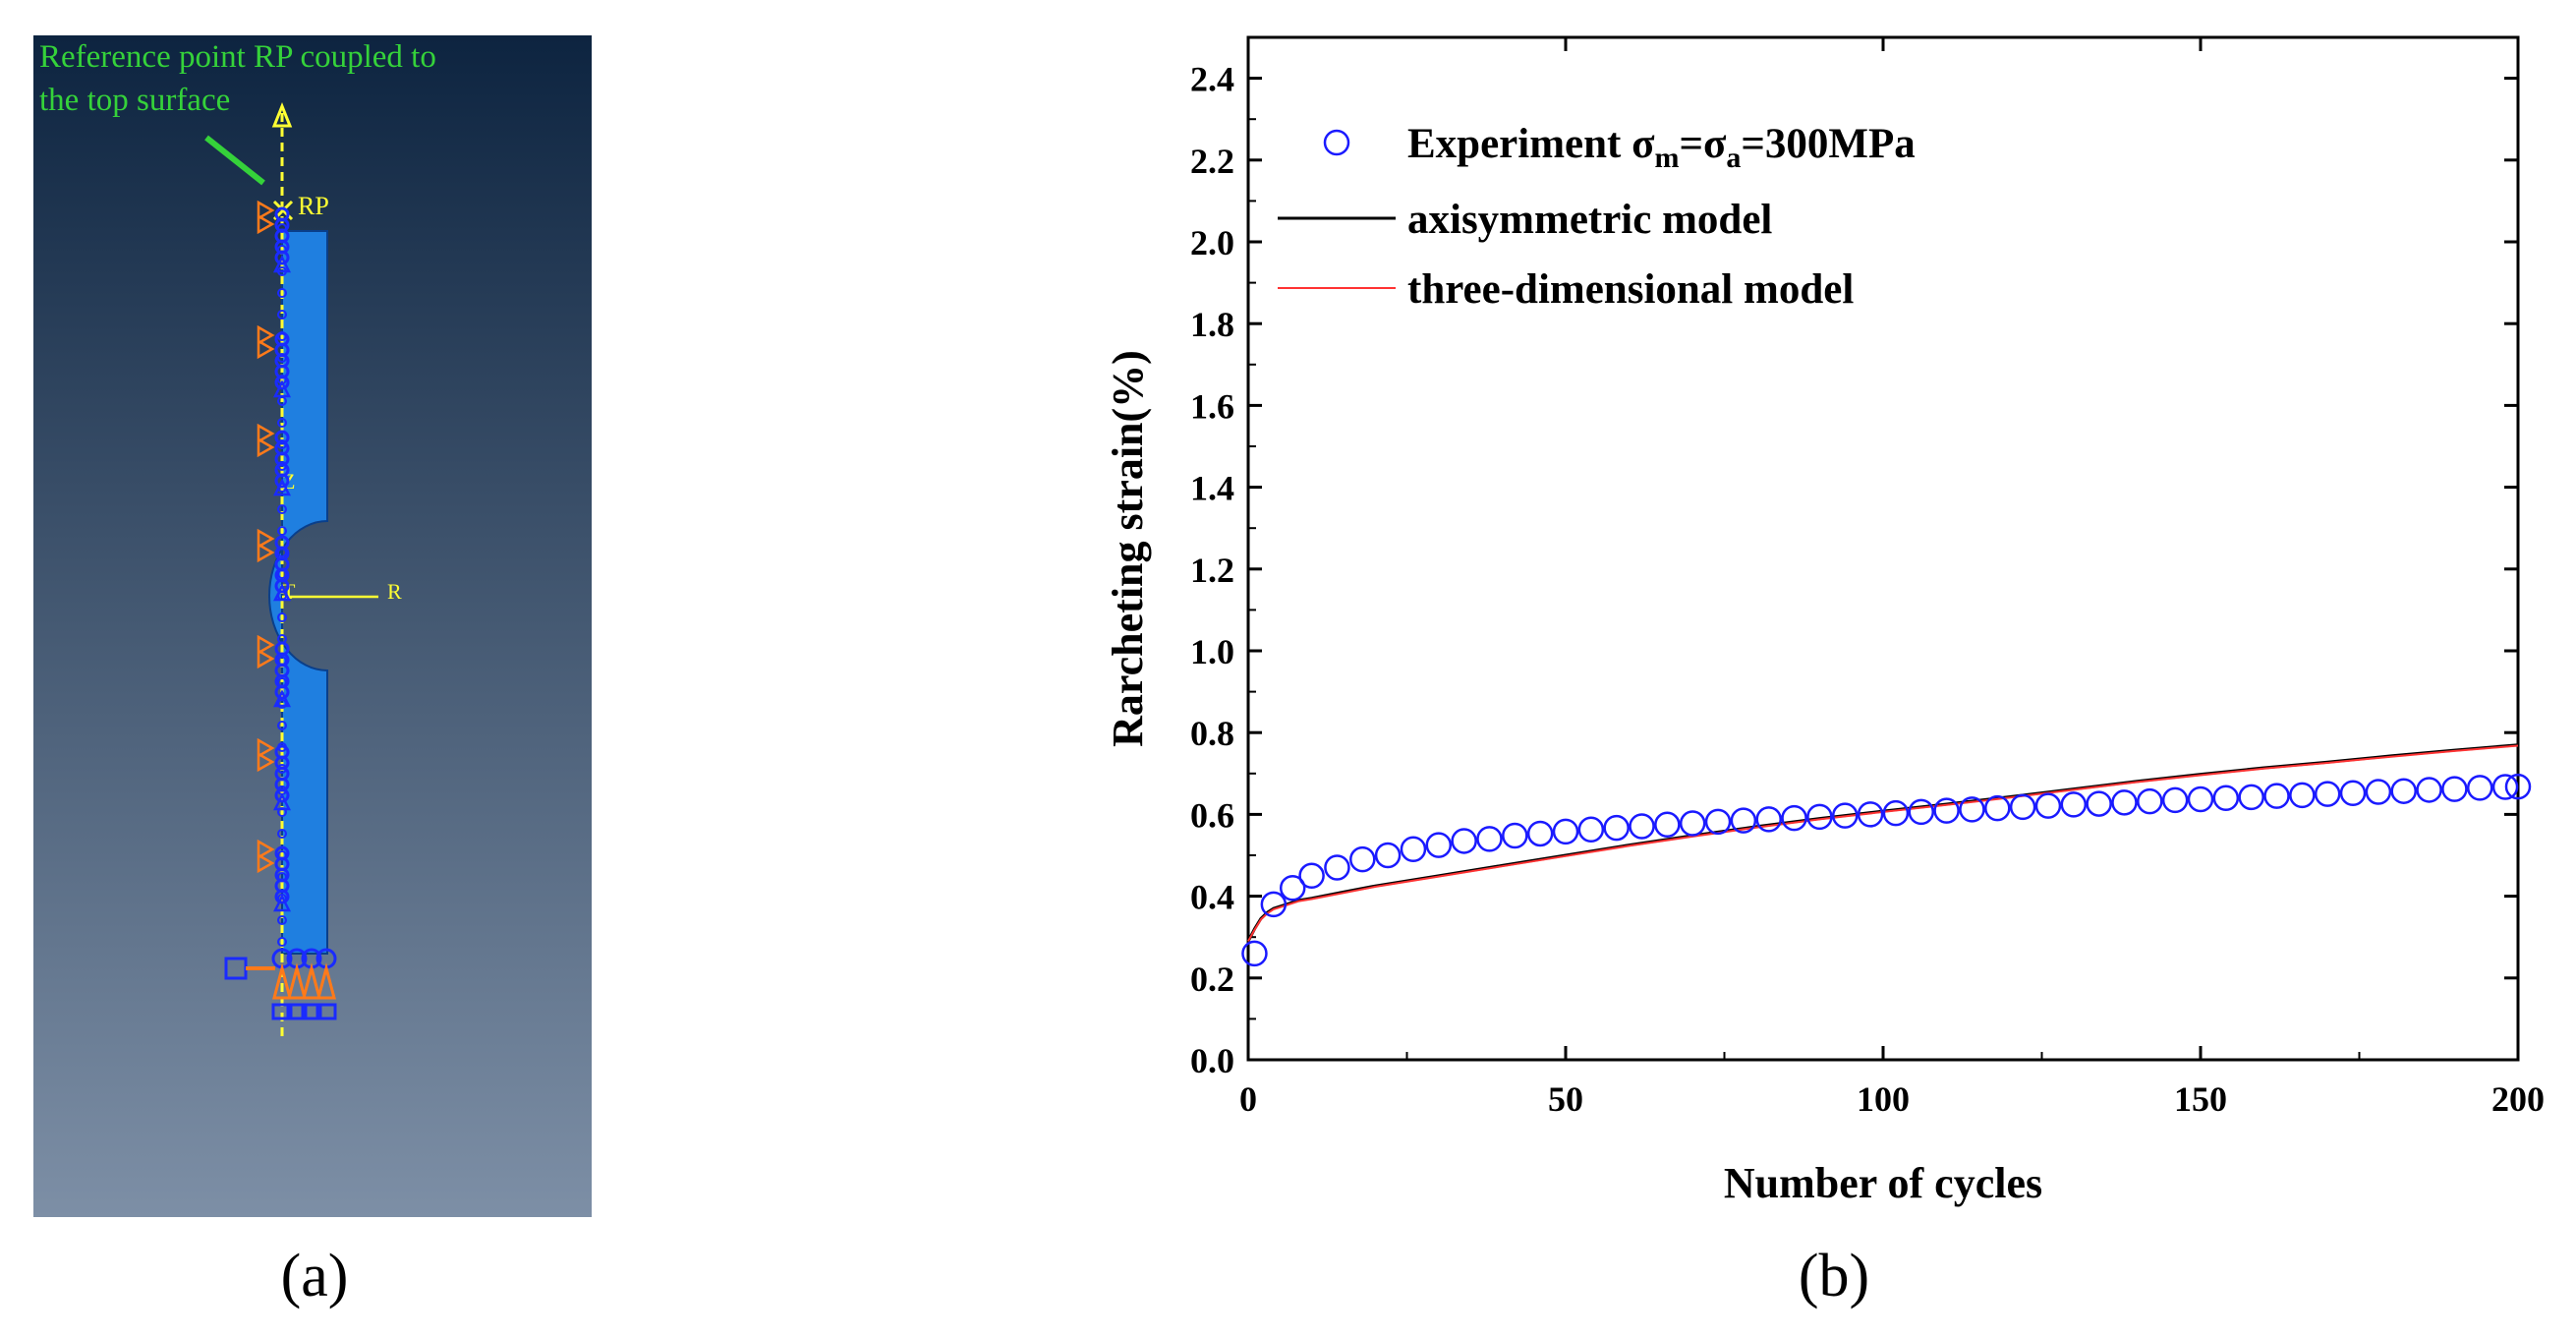  Describe the element at coordinates (1212, 243) in the screenshot. I see `y-tick-label: 2.0` at that location.